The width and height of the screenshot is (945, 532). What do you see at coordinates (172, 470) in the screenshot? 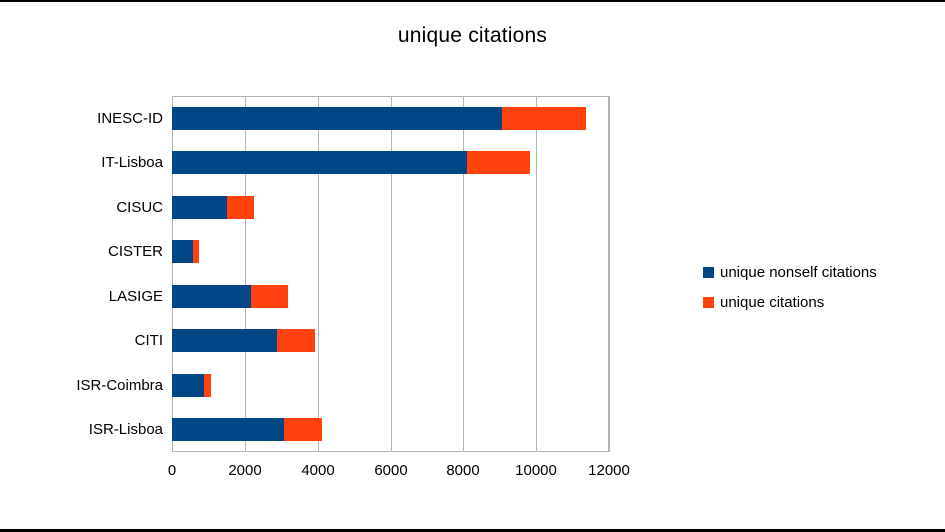
I see `x-tick-label-0: 0` at bounding box center [172, 470].